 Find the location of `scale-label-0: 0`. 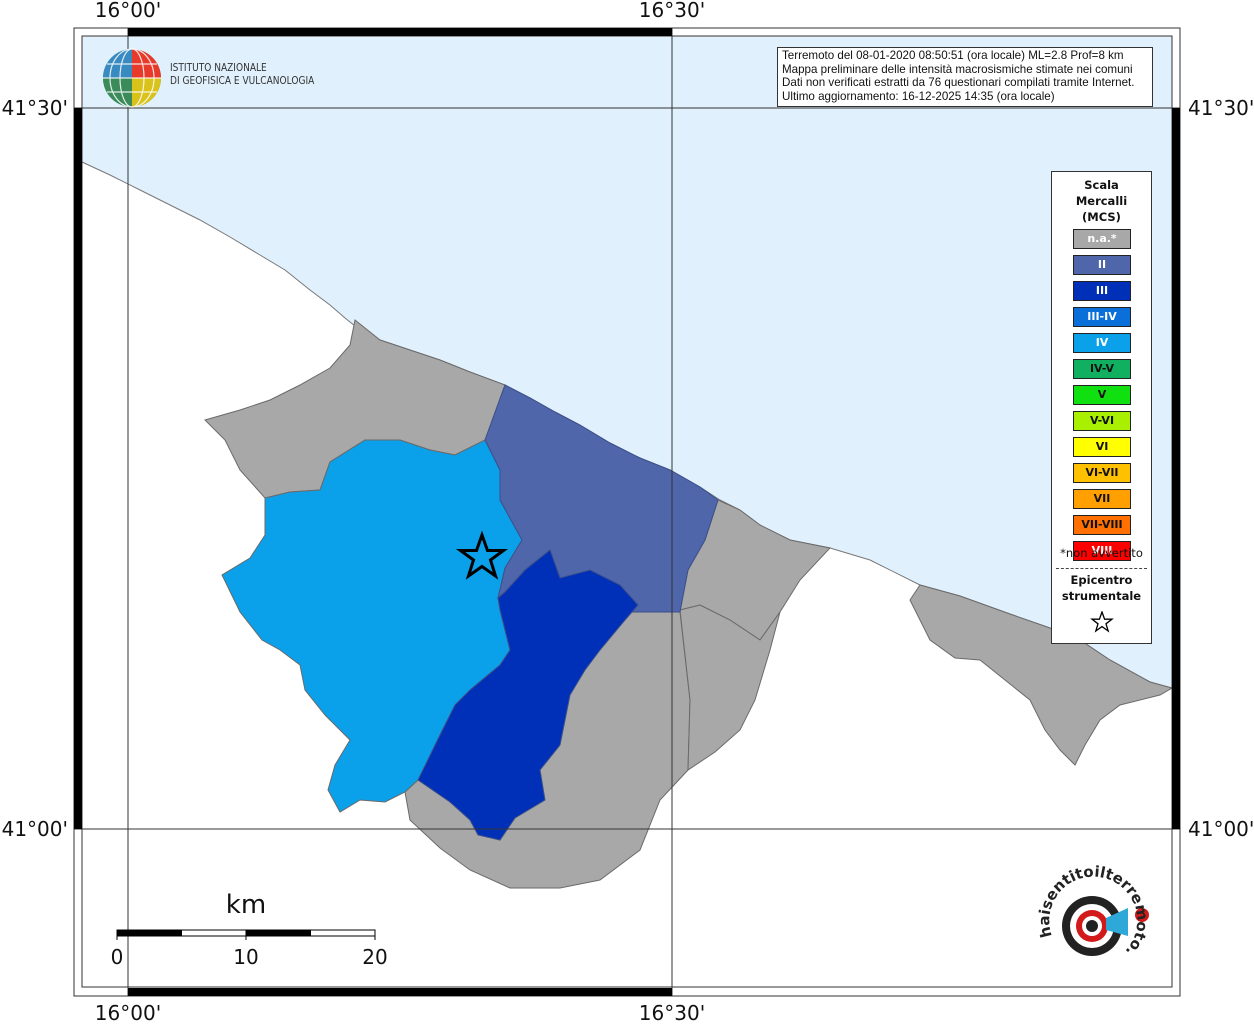

scale-label-0: 0 is located at coordinates (117, 957).